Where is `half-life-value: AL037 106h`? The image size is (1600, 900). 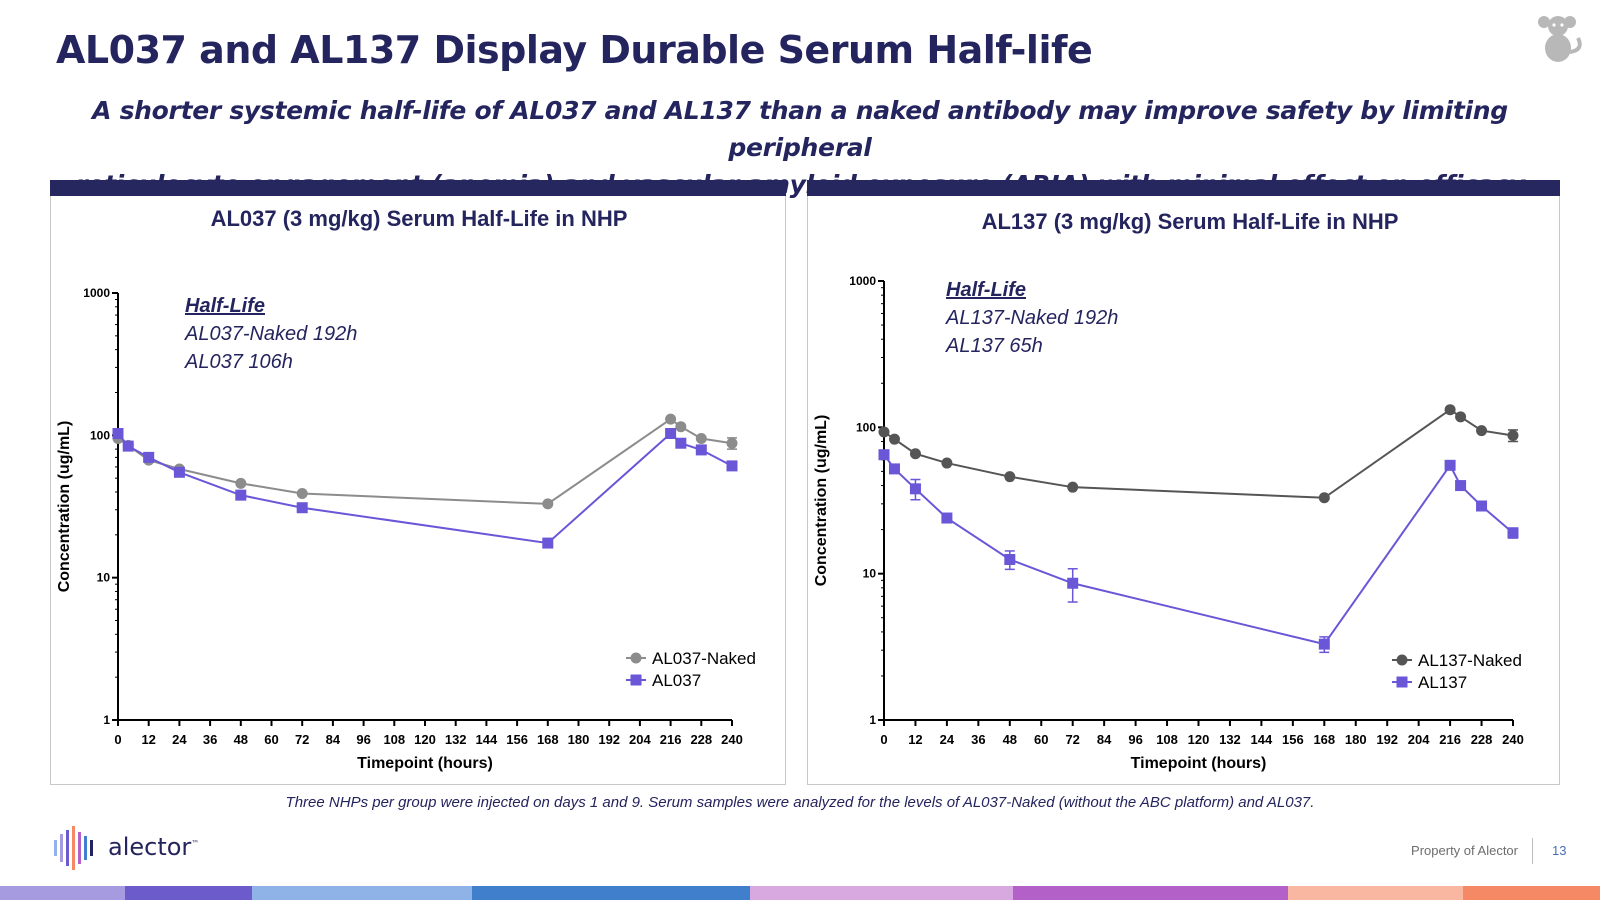 half-life-value: AL037 106h is located at coordinates (238, 362).